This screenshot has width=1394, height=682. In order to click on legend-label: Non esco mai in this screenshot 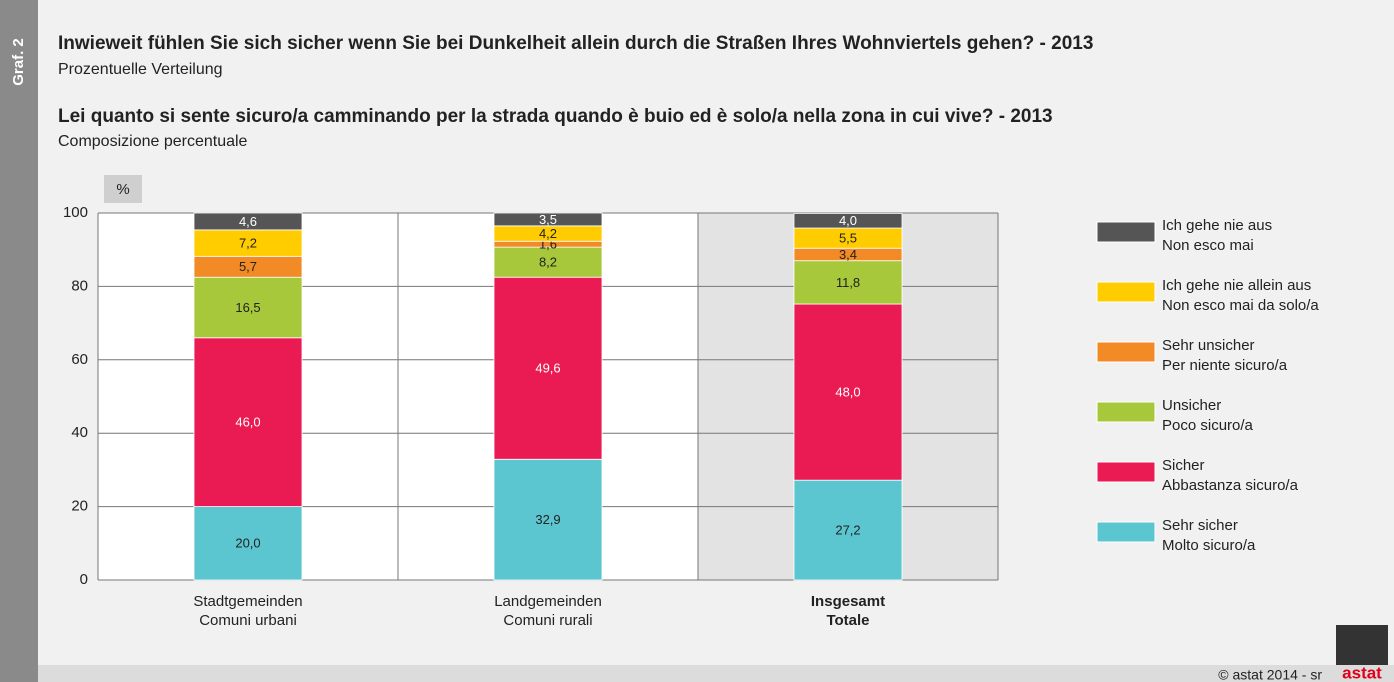, I will do `click(1208, 245)`.